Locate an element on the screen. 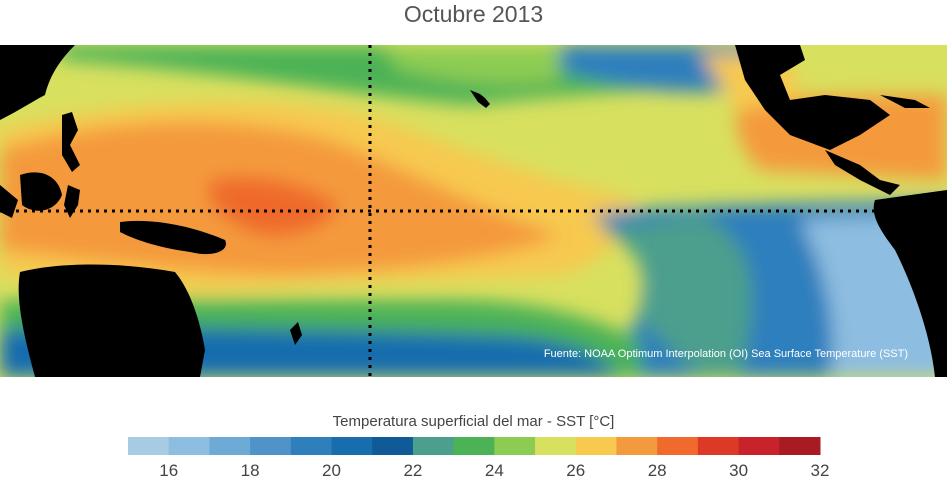  cuba-land is located at coordinates (905, 101).